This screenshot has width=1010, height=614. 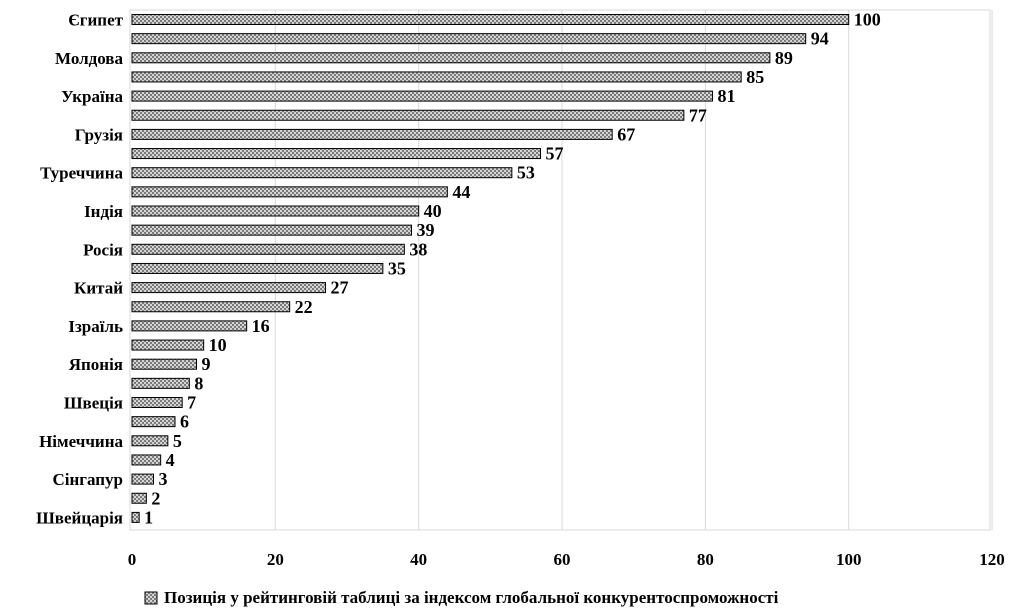 I want to click on data-label: 67, so click(x=626, y=134).